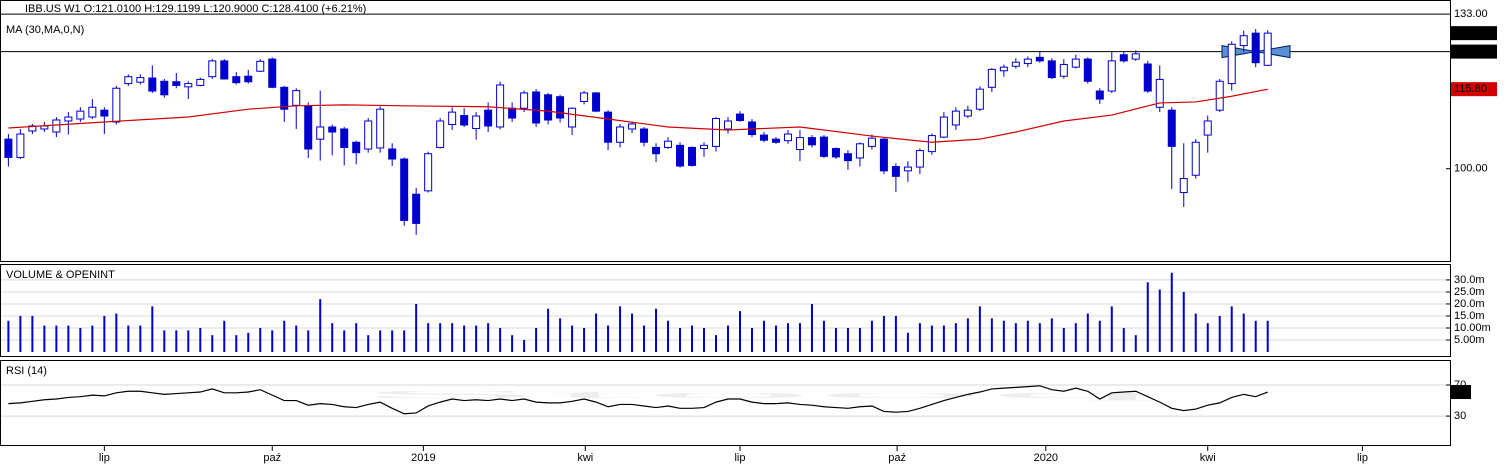 This screenshot has width=1511, height=474. I want to click on price-label: 115.80, so click(1470, 89).